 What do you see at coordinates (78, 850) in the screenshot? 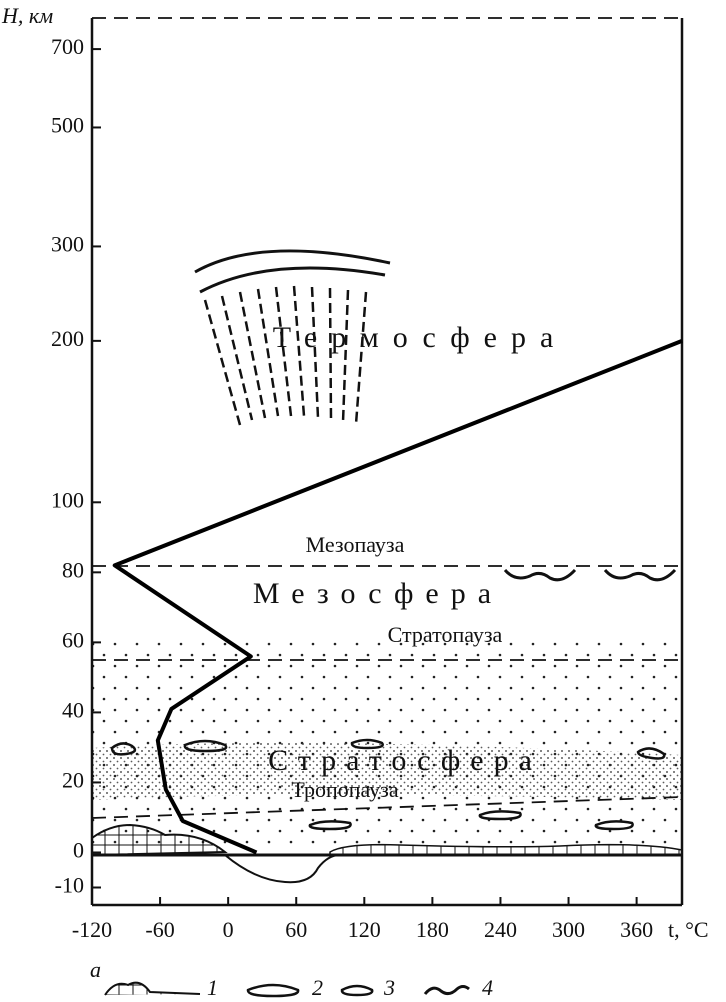
I see `y-tick-label: 0` at bounding box center [78, 850].